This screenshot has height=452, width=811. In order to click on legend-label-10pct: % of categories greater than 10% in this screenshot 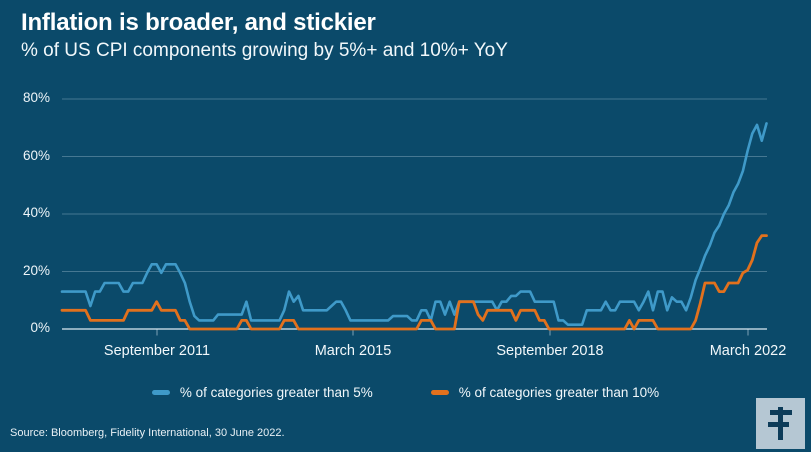, I will do `click(559, 392)`.